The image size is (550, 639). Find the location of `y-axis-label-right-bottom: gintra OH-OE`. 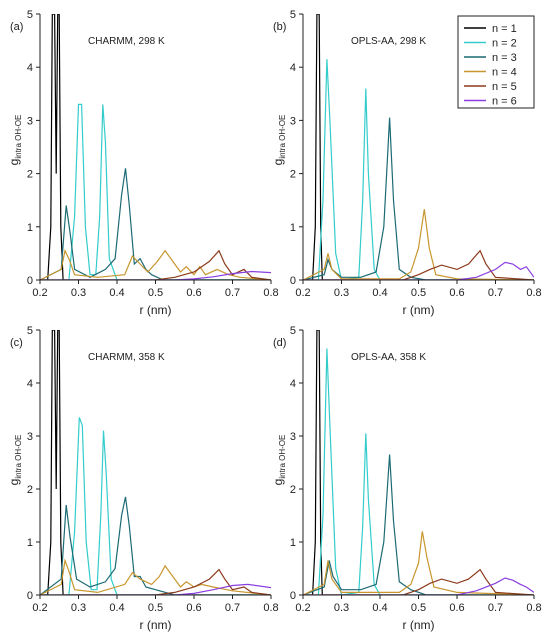

y-axis-label-right-bottom: gintra OH-OE is located at coordinates (279, 460).